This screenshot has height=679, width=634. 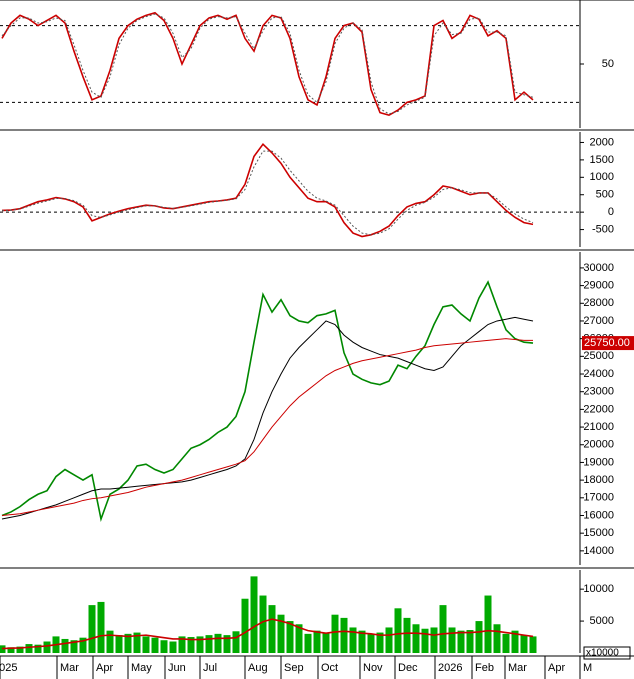 I want to click on x-tick-label: M, so click(x=587, y=668).